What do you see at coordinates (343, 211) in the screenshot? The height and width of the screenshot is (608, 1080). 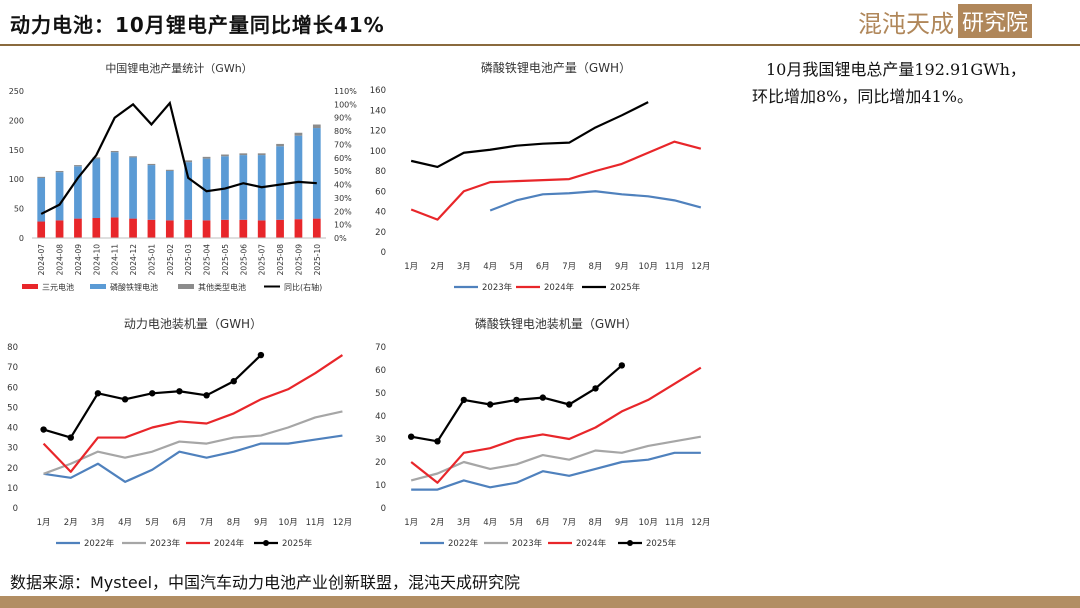 I see `y2-tick-label: 20%` at bounding box center [343, 211].